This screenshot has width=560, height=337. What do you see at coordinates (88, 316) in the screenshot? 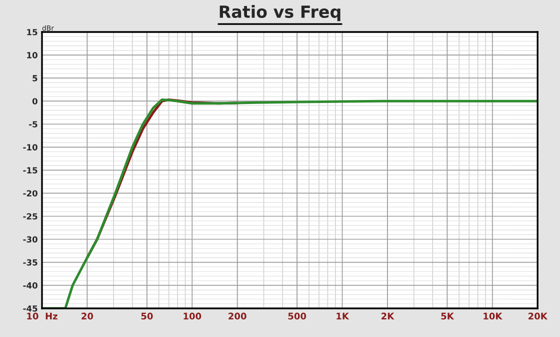
I see `x-tick-label: 20` at bounding box center [88, 316].